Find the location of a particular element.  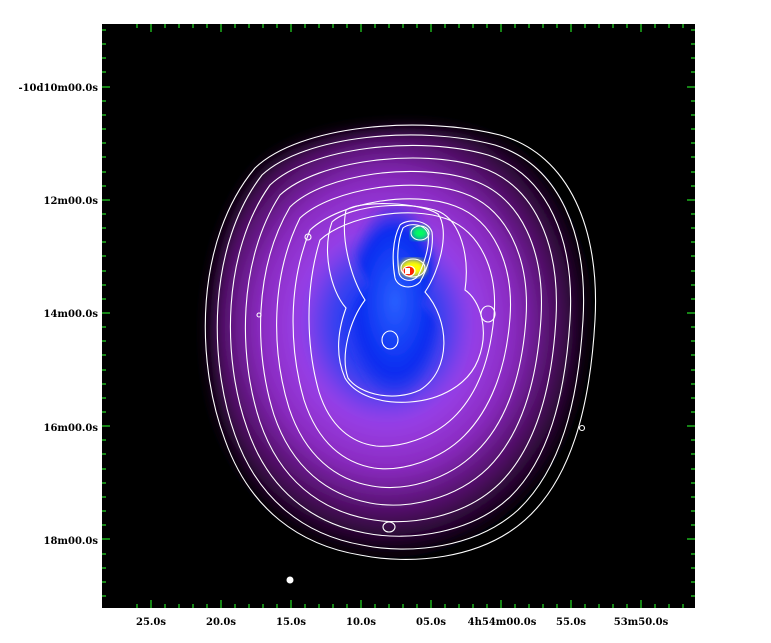

x-tick-label: 4h54m00.0s is located at coordinates (502, 622).